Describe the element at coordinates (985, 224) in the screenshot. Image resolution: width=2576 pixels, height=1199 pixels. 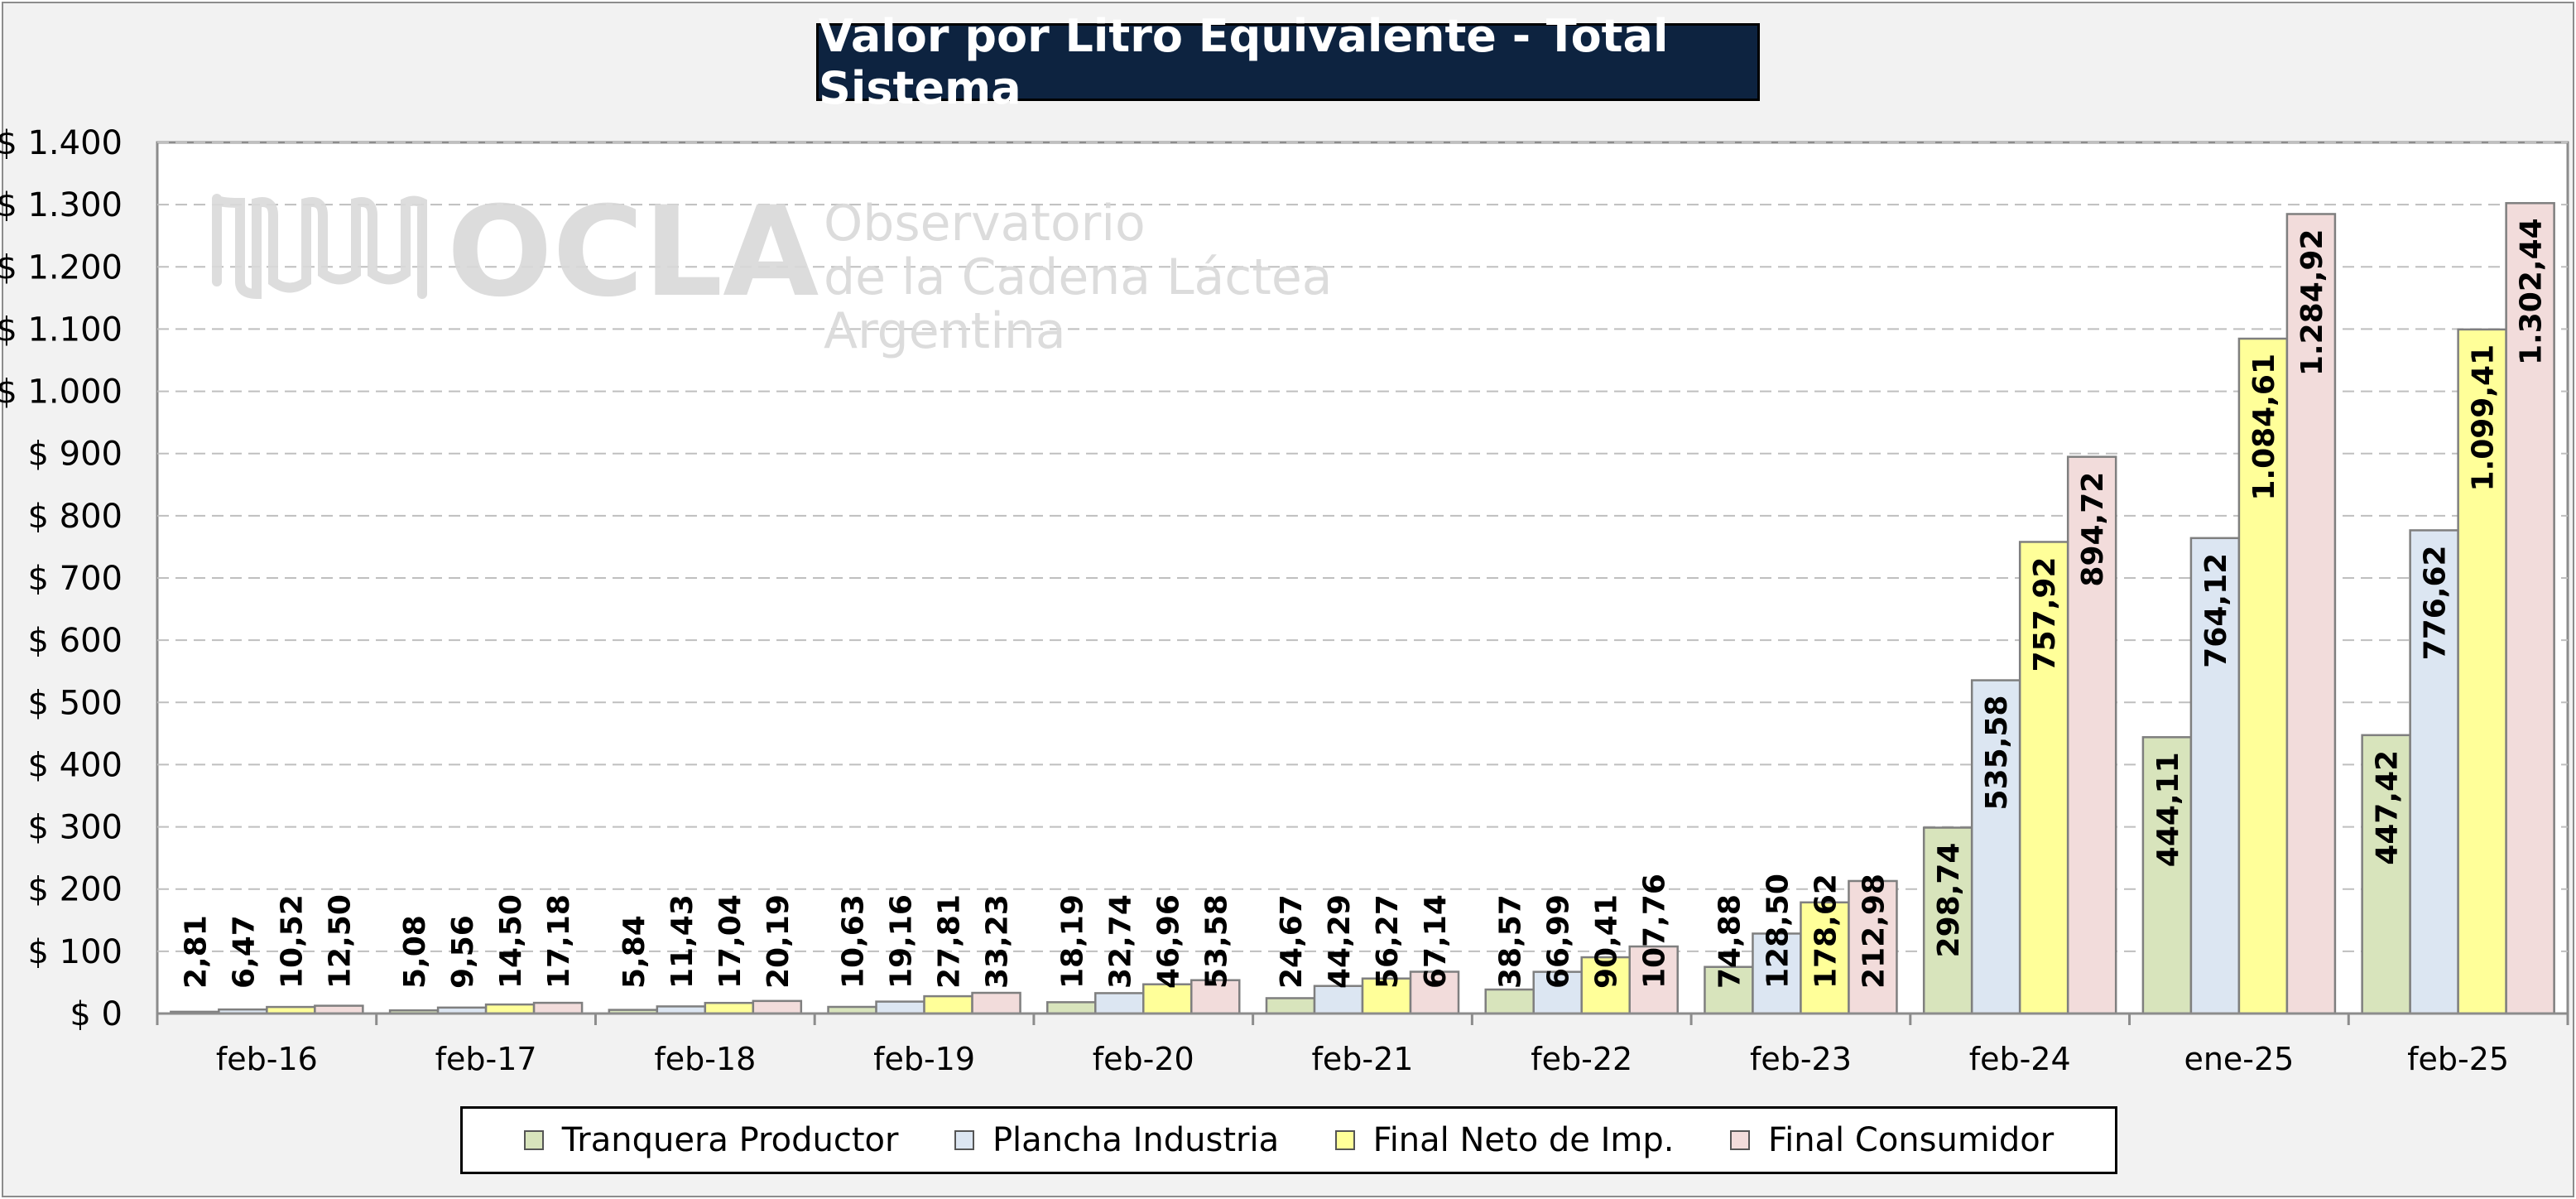
I see `watermark-line1: Observatorio` at that location.